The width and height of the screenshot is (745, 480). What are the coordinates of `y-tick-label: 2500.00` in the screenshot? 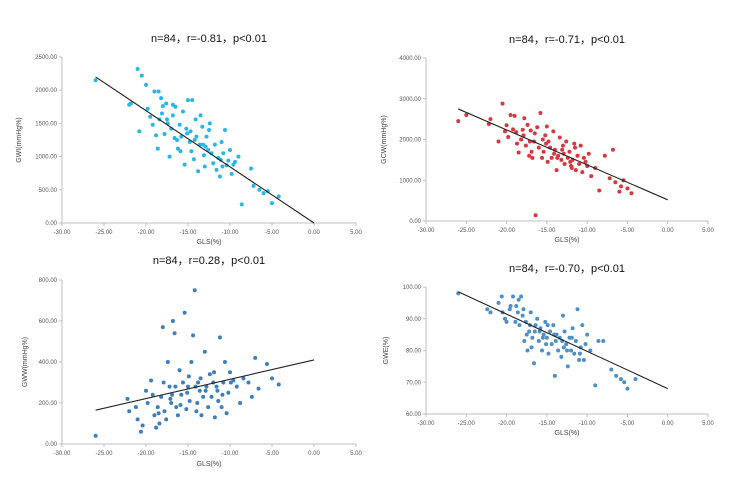 It's located at (46, 58).